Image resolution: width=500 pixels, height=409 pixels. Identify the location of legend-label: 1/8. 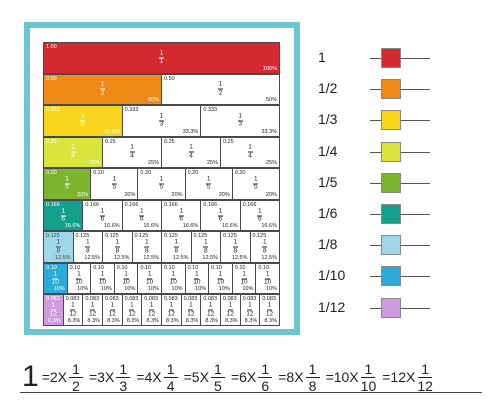
(328, 244).